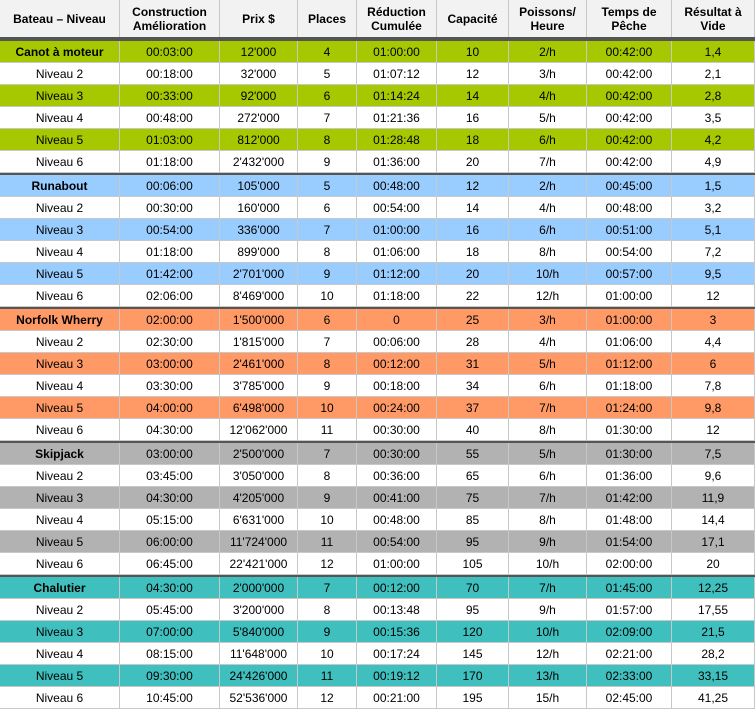  I want to click on table-cell: 32'000, so click(259, 73).